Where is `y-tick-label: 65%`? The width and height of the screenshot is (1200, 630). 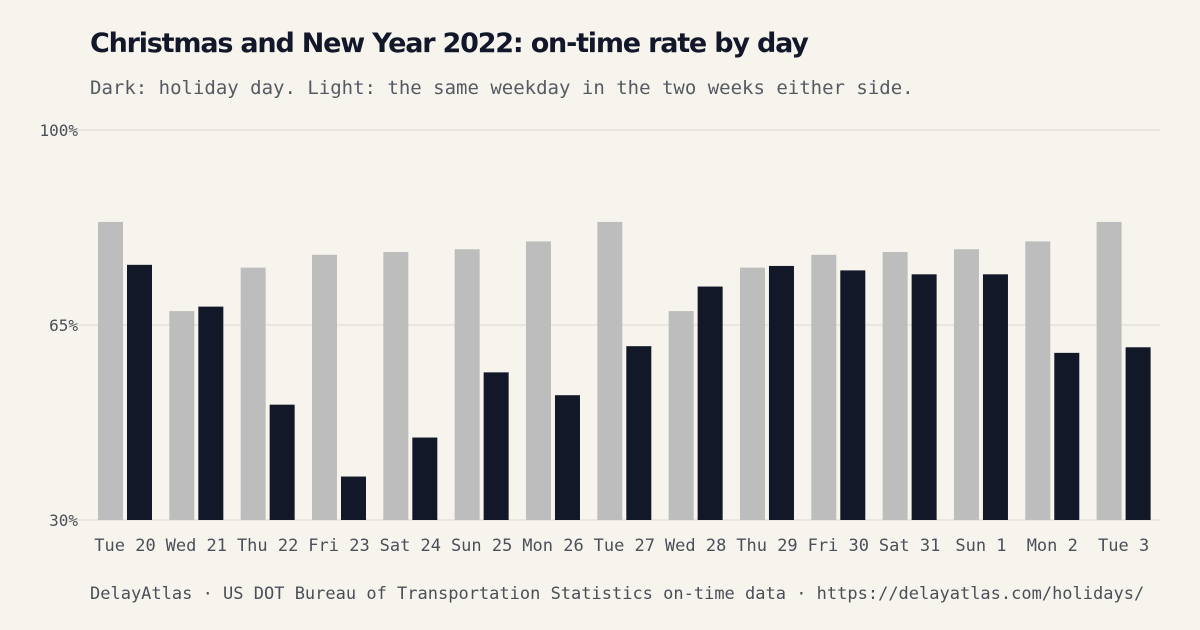
y-tick-label: 65% is located at coordinates (63, 325).